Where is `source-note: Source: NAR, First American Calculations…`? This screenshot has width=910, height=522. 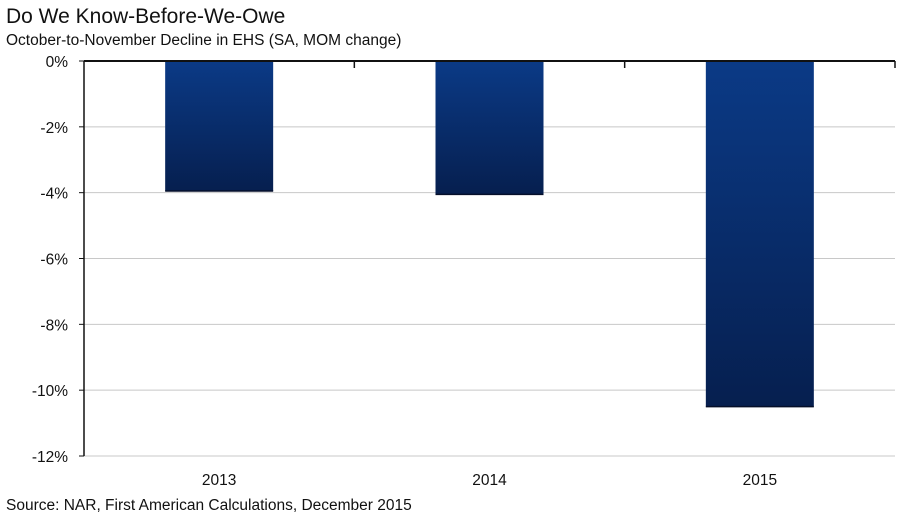
source-note: Source: NAR, First American Calculations… is located at coordinates (209, 505).